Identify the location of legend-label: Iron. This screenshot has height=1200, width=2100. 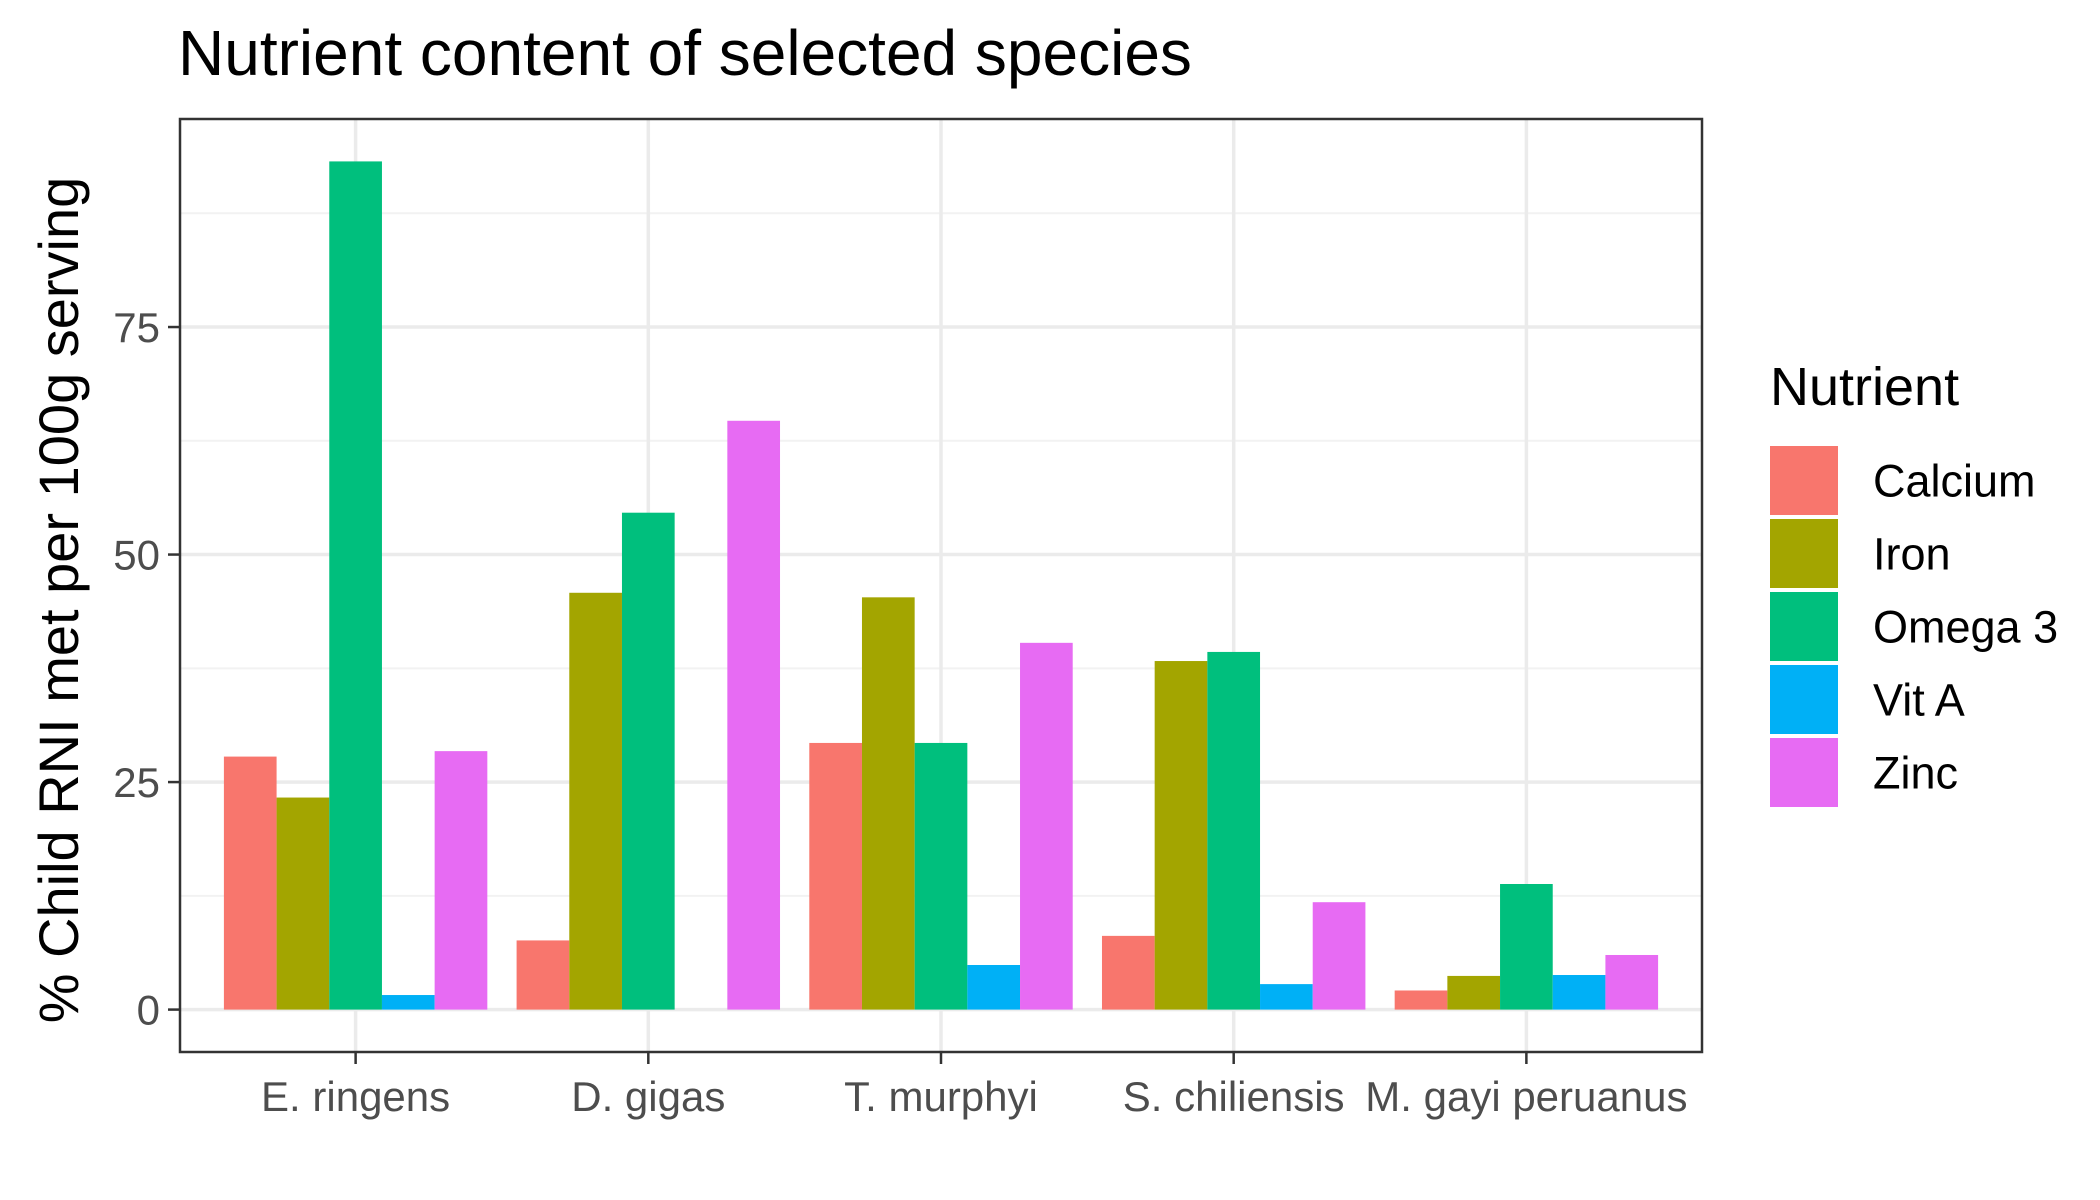
(1912, 554).